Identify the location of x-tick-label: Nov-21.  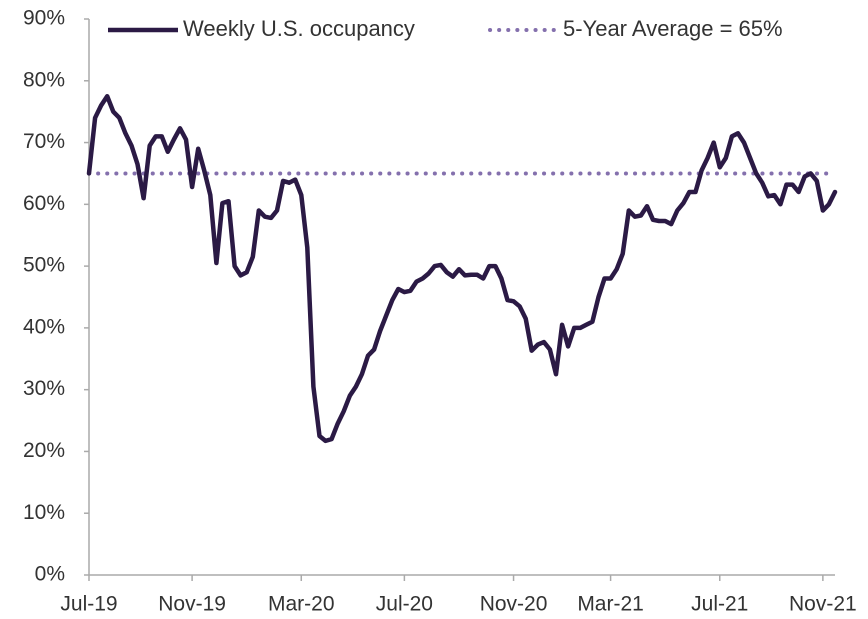
(823, 604).